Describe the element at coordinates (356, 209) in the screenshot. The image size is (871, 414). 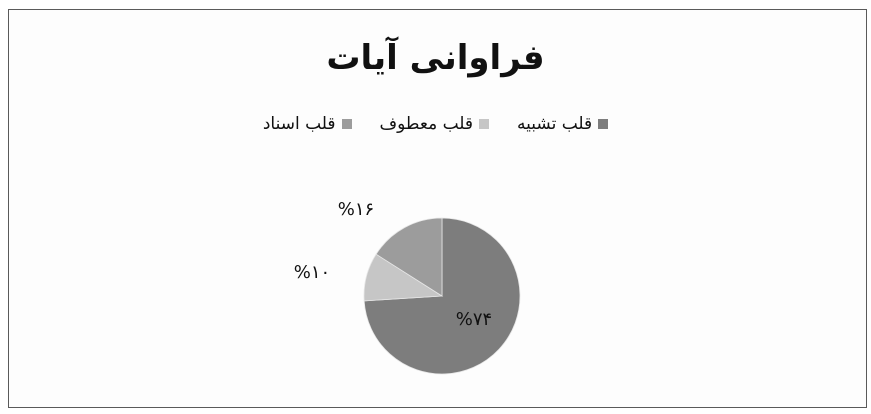
I see `slice-label-2: %۱۶` at that location.